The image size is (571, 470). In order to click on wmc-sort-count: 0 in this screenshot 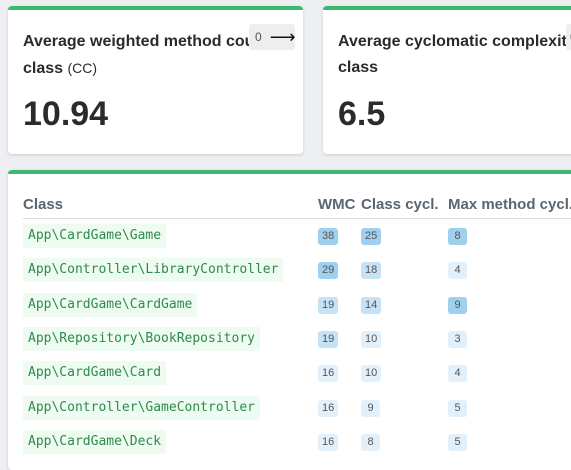, I will do `click(258, 37)`.